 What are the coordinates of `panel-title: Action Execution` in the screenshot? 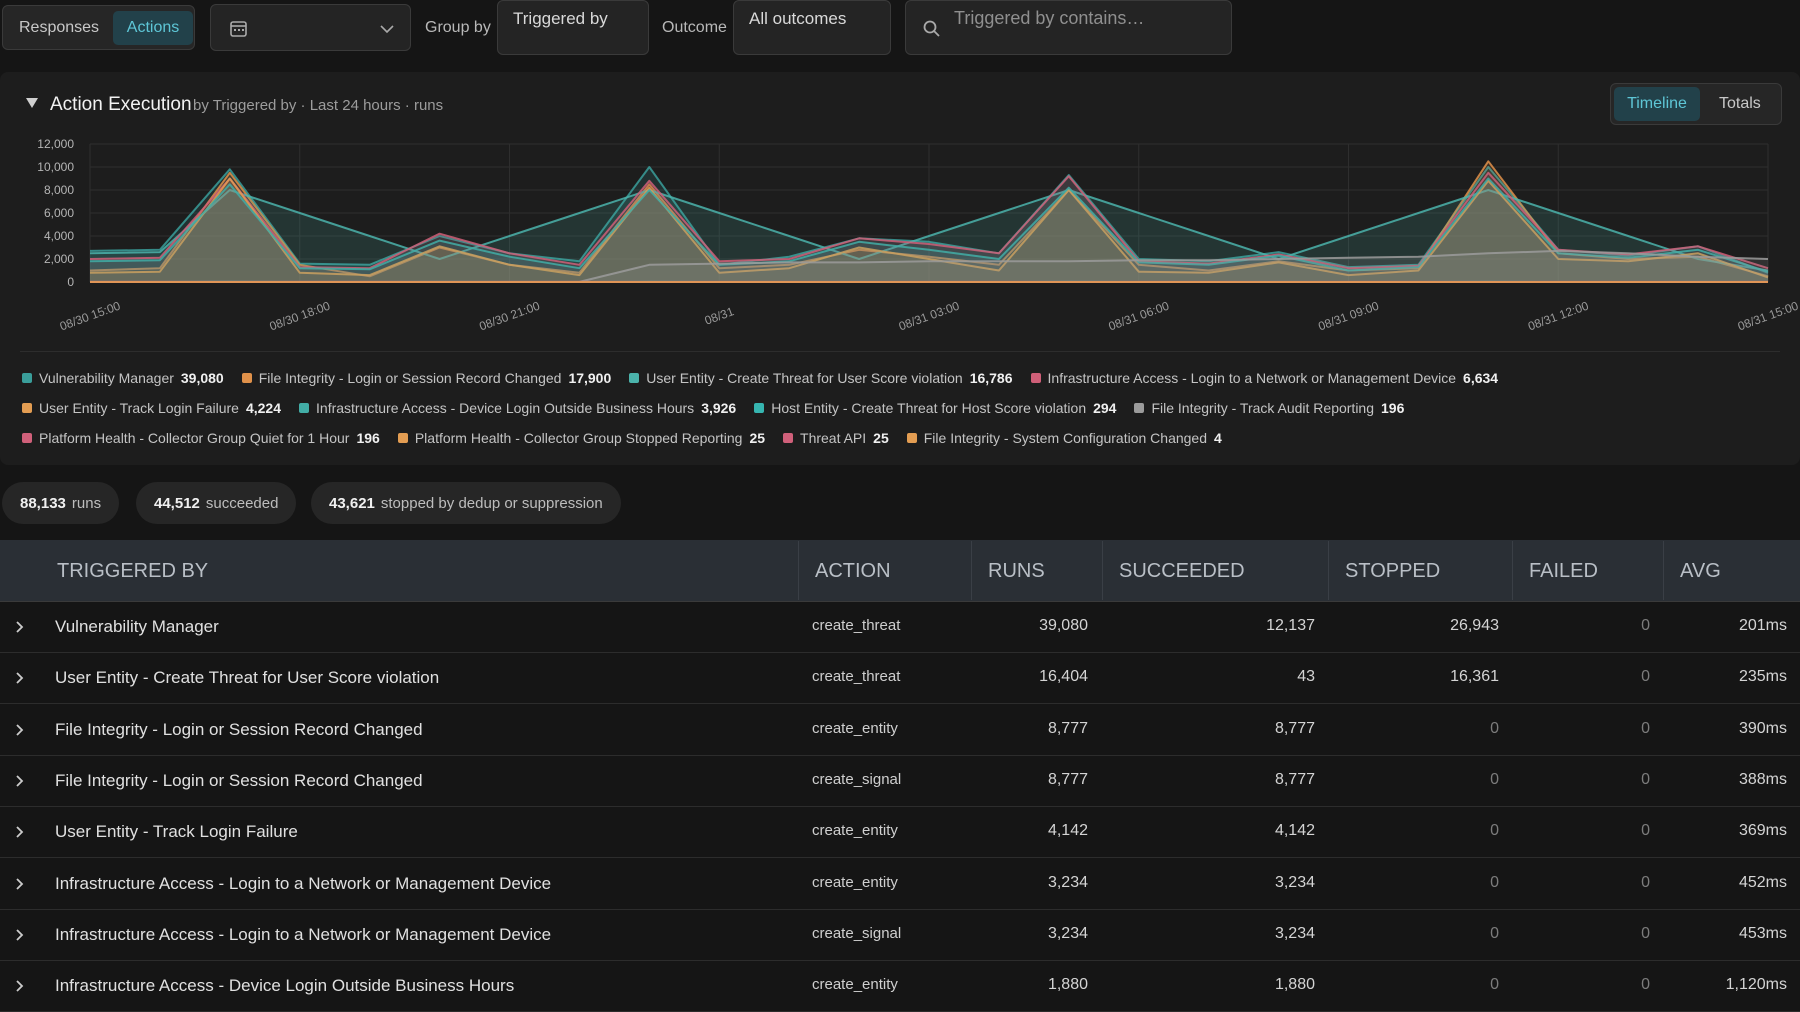 It's located at (121, 104).